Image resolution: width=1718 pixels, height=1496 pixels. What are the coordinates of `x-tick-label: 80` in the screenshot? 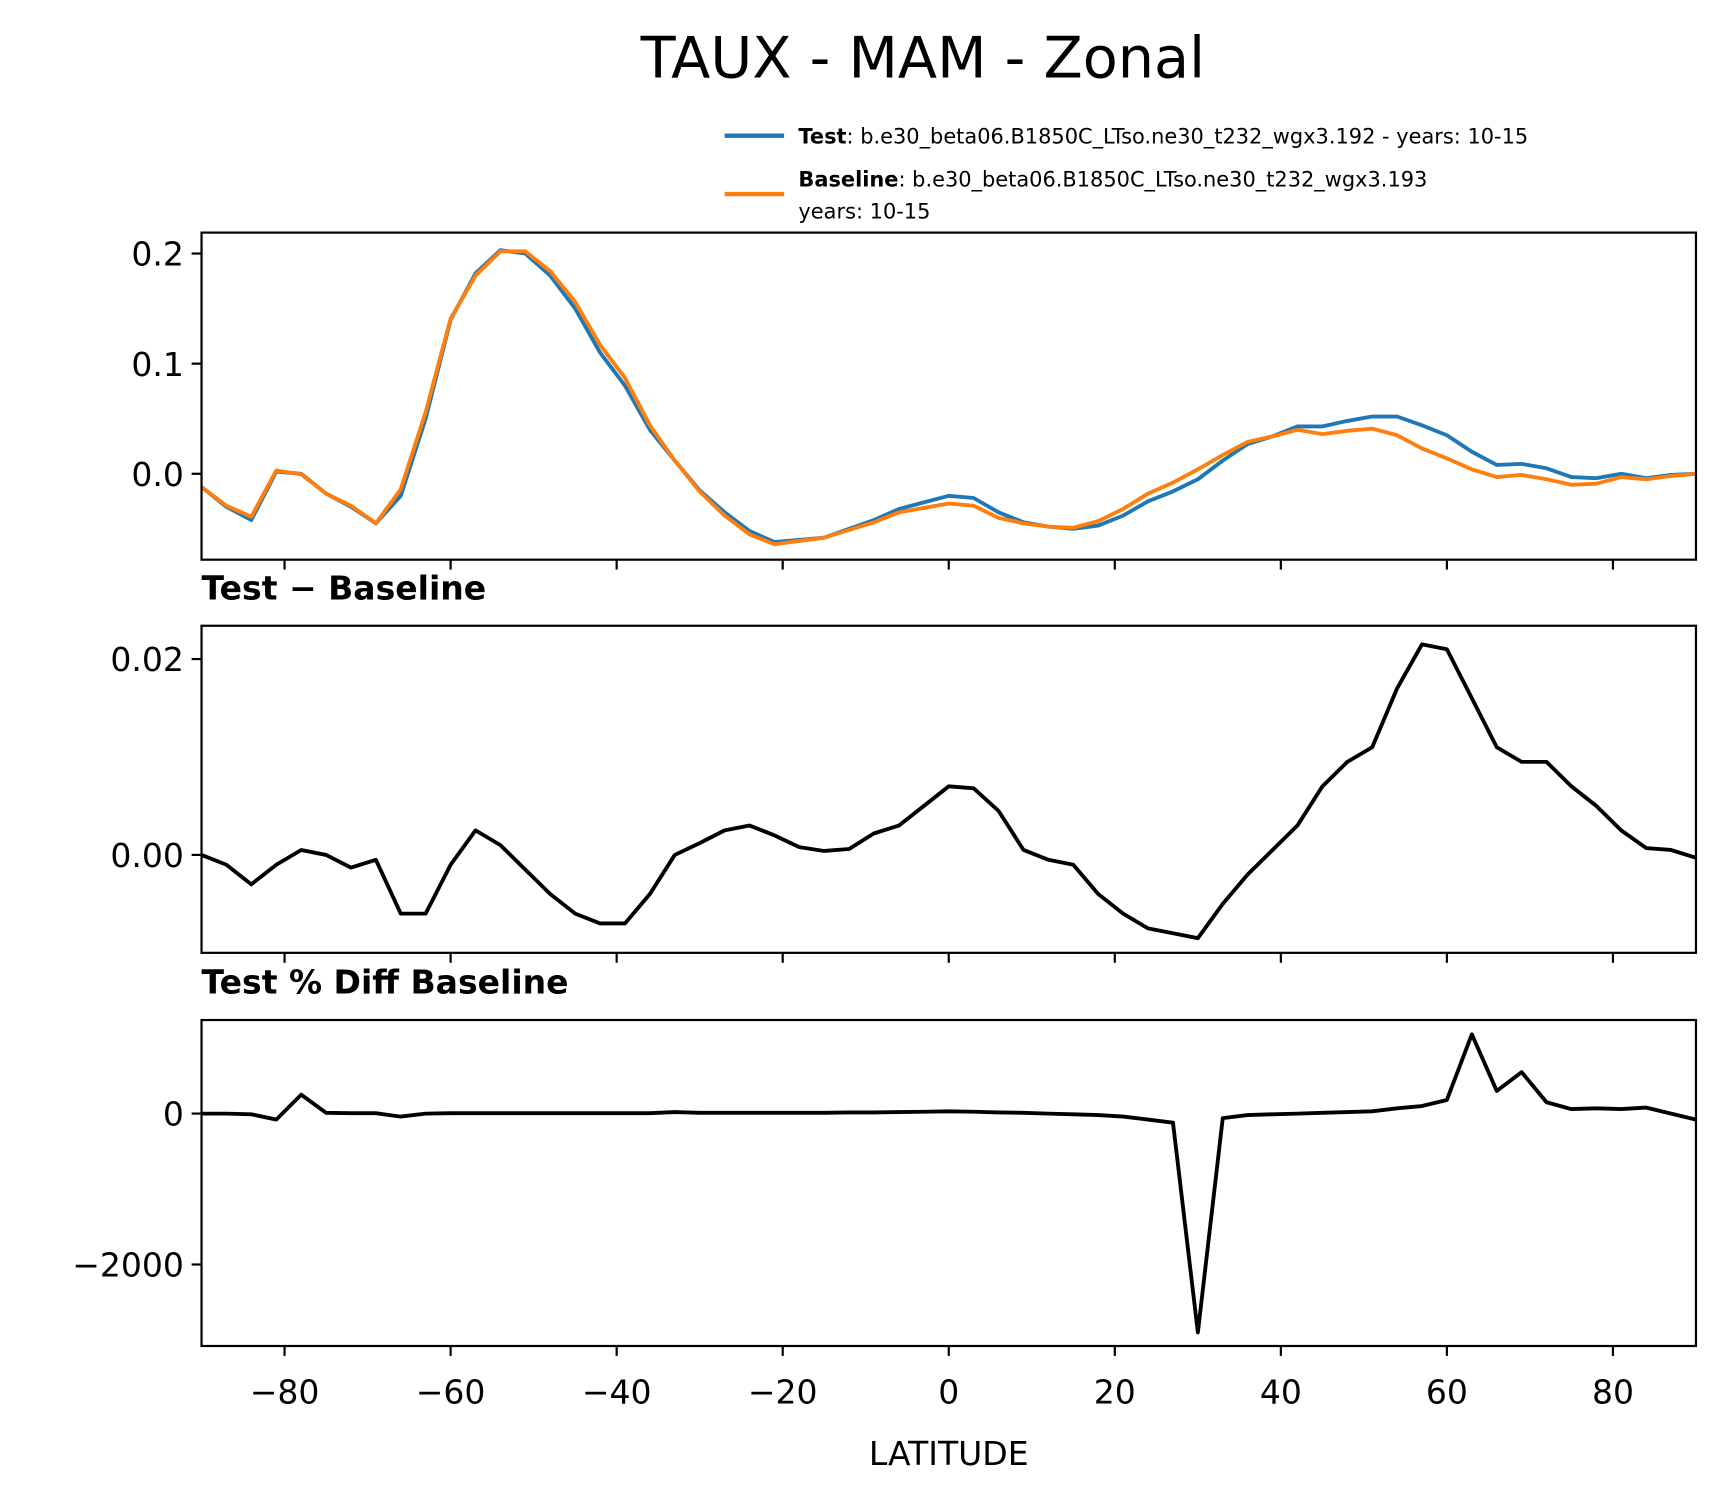 It's located at (1613, 1391).